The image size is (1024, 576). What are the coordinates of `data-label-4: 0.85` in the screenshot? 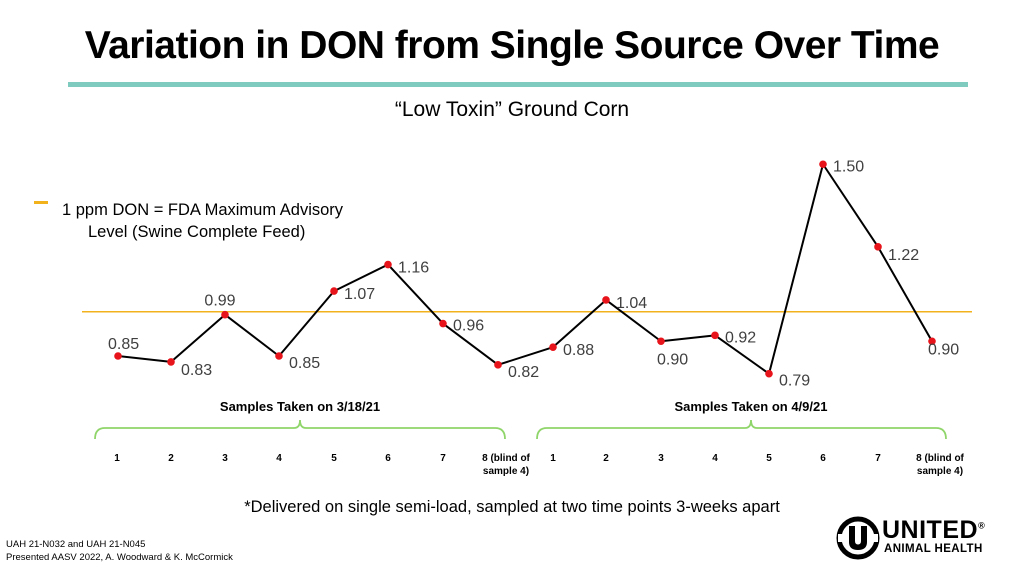 It's located at (304, 363).